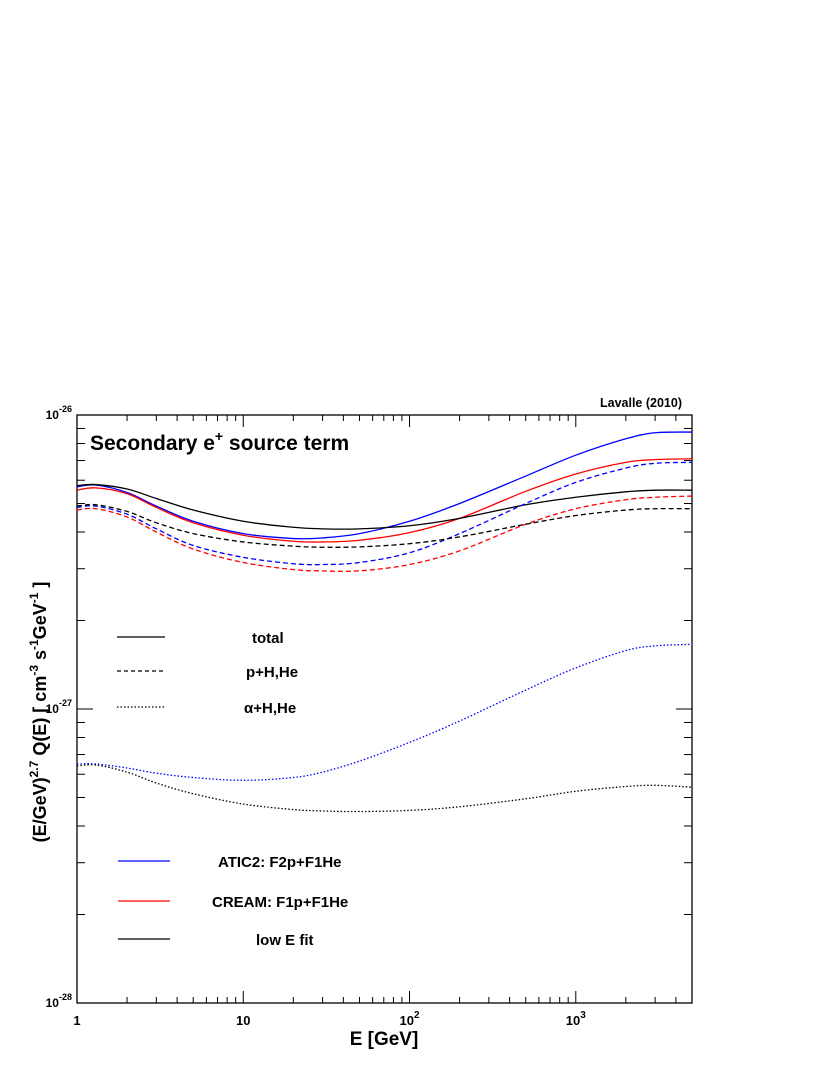 This screenshot has width=830, height=1075. Describe the element at coordinates (34, 670) in the screenshot. I see `y-label-sup: -3` at that location.